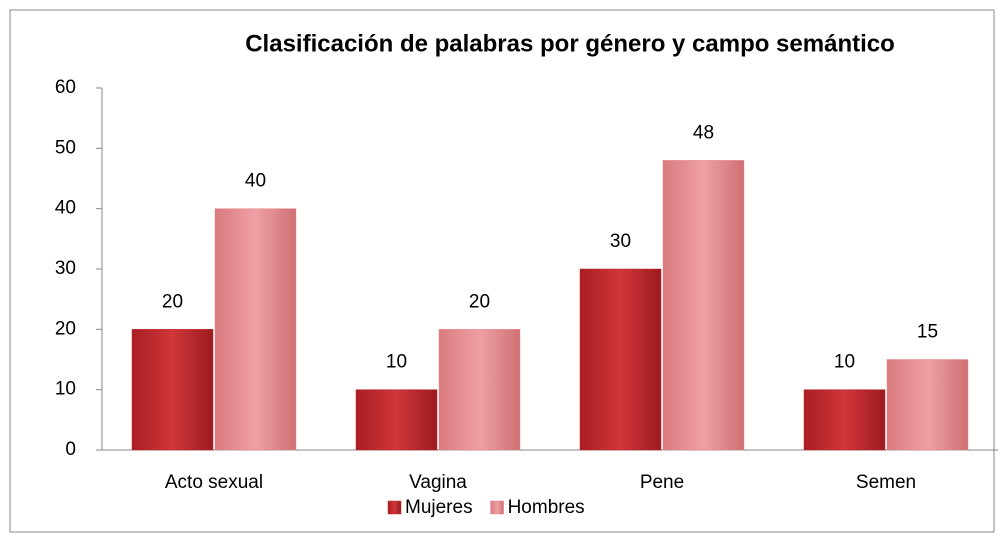  What do you see at coordinates (546, 507) in the screenshot?
I see `legend-label: Hombres` at bounding box center [546, 507].